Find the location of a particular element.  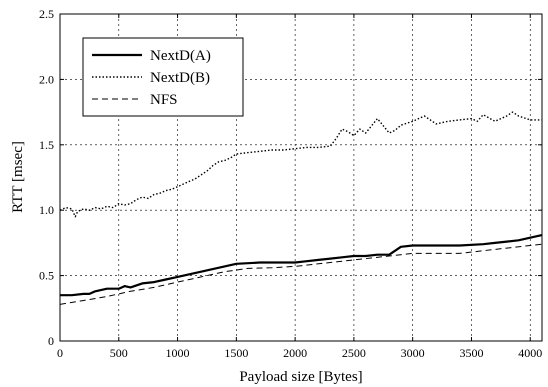

x-tick-label: 3500 is located at coordinates (471, 353).